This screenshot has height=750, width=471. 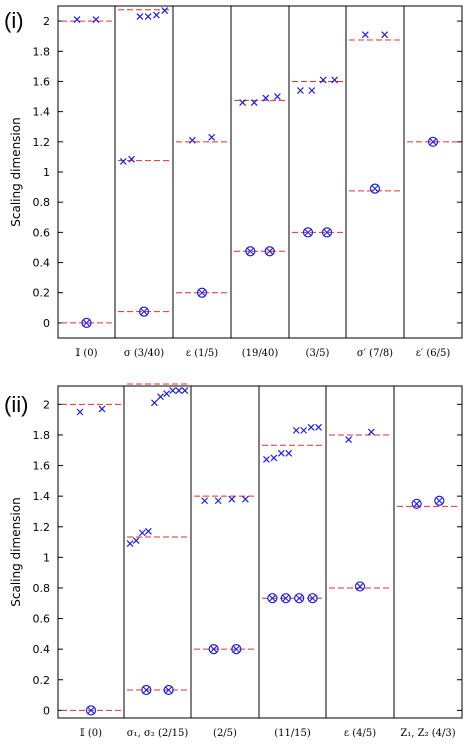 I want to click on x-category-label: (2/5), so click(x=225, y=733).